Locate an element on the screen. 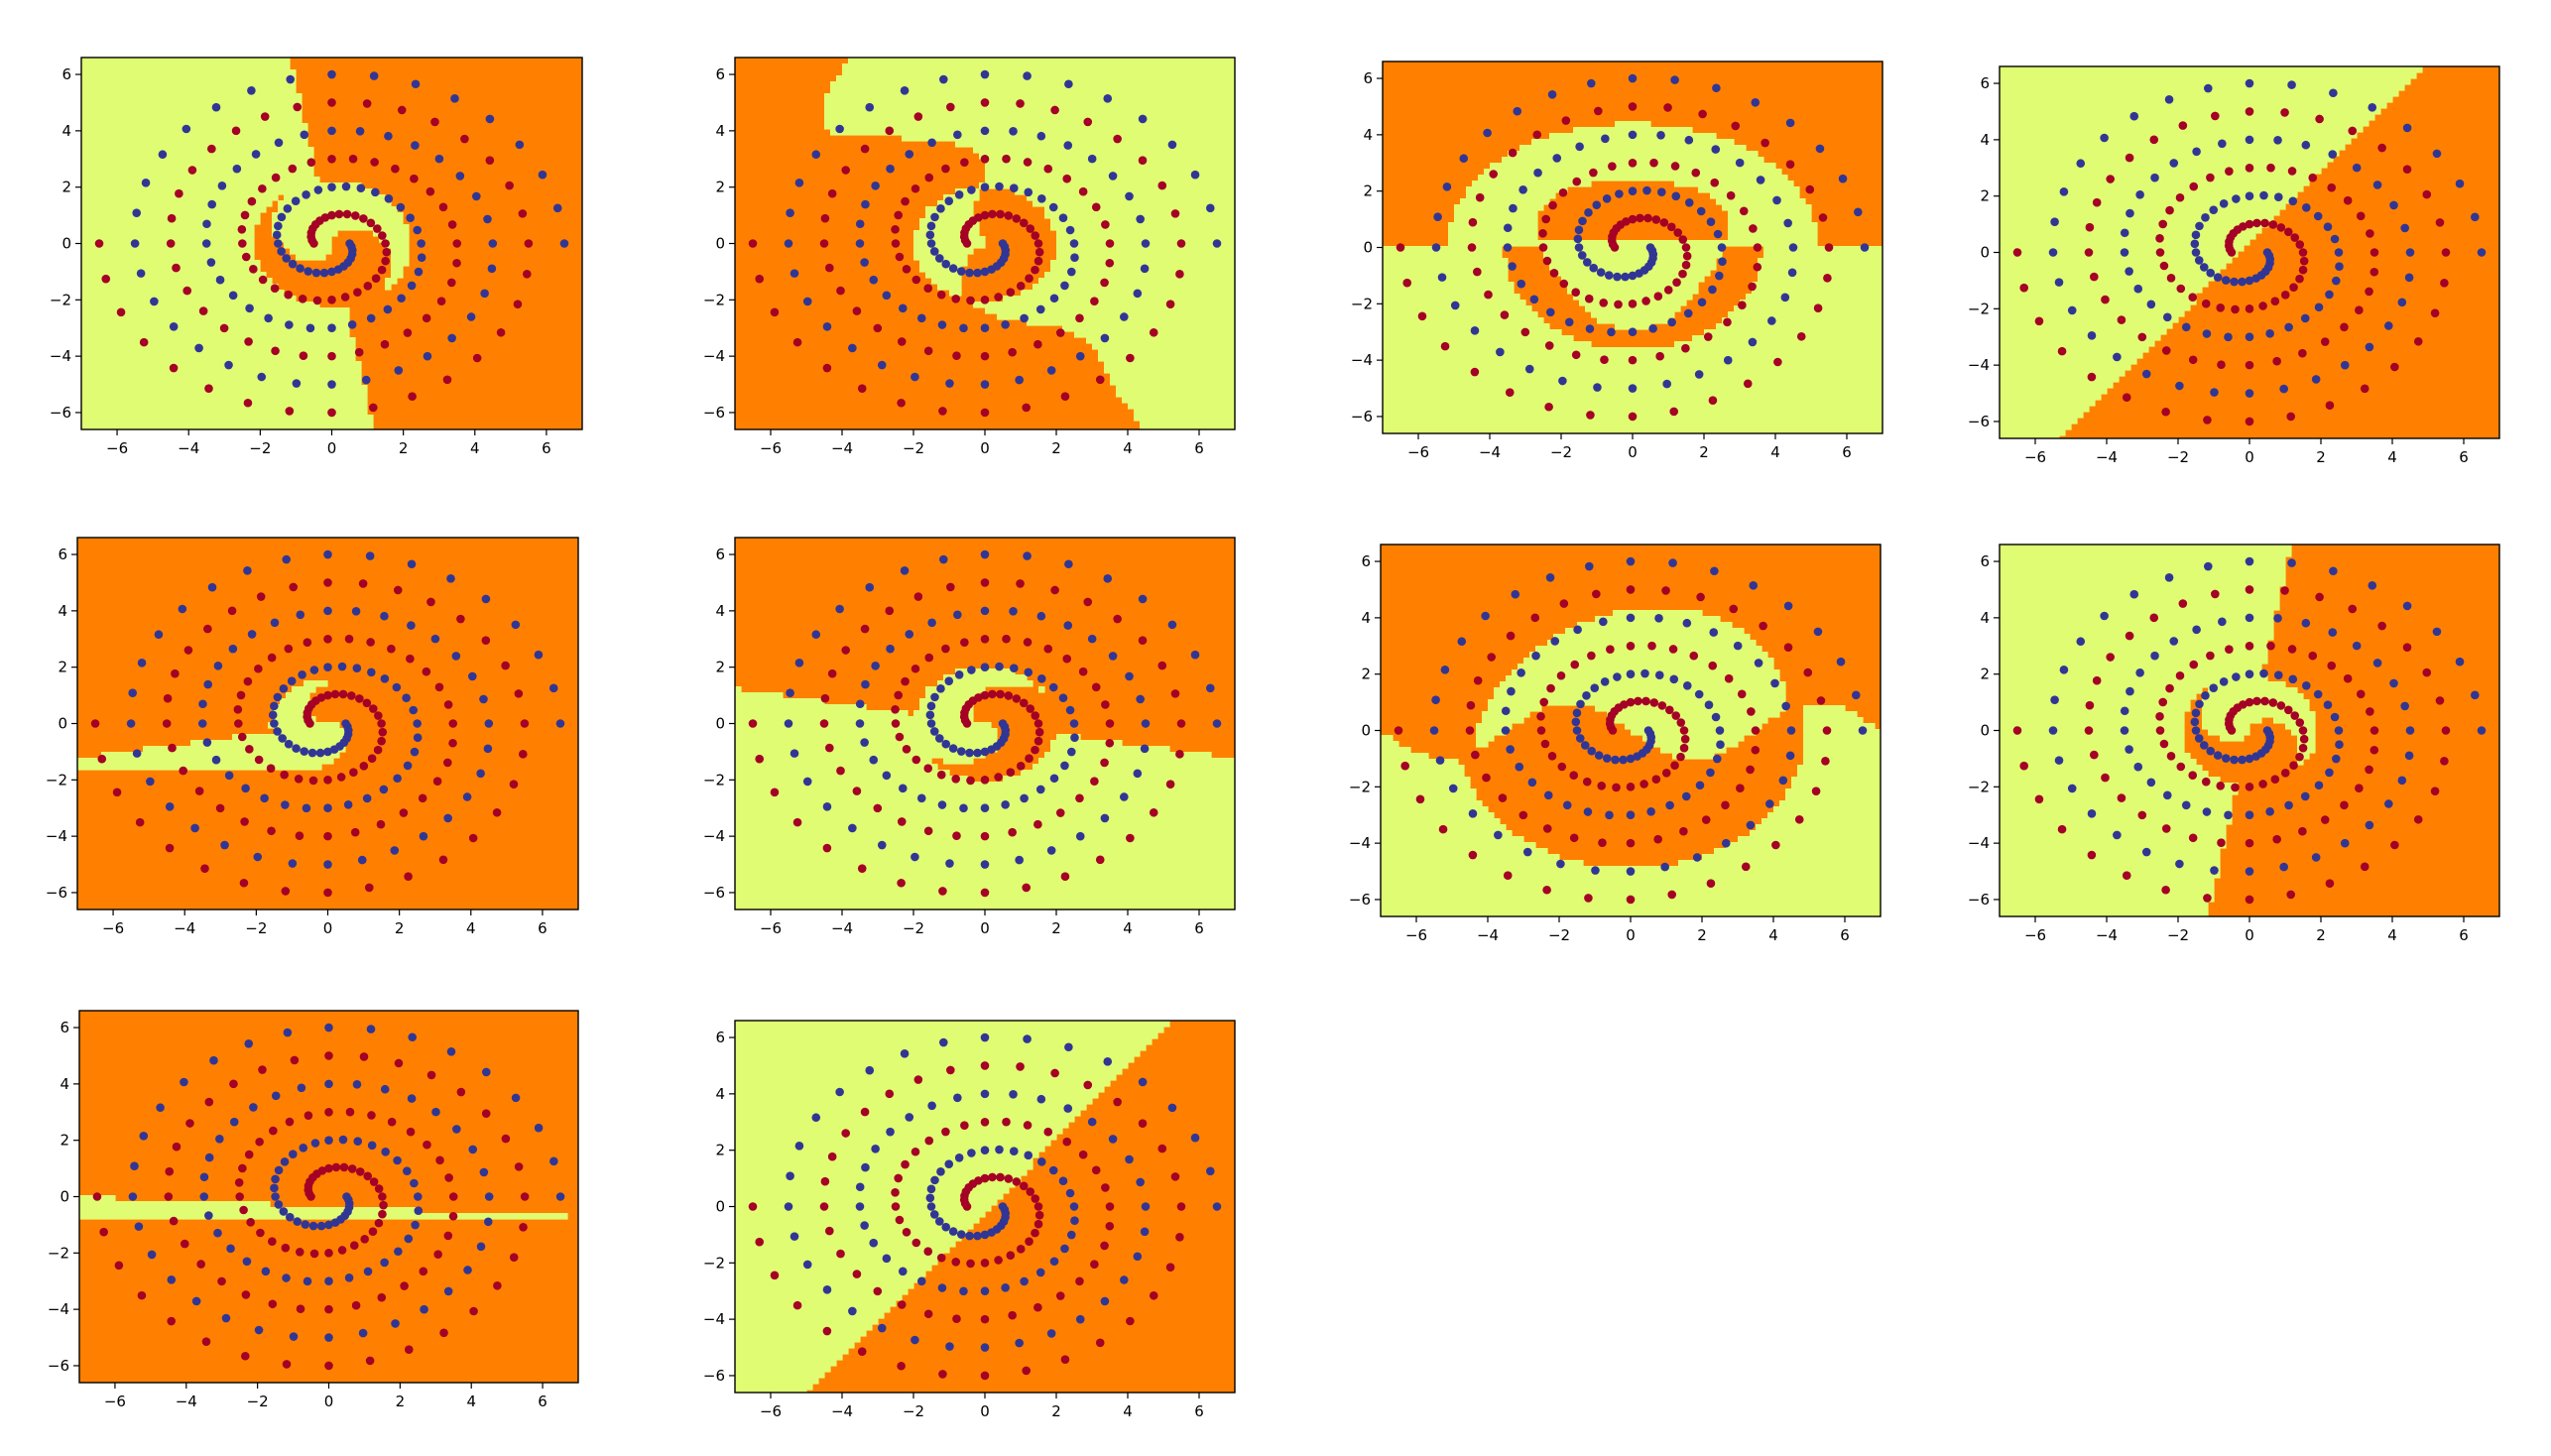  x-tick-label: −6 is located at coordinates (117, 448).